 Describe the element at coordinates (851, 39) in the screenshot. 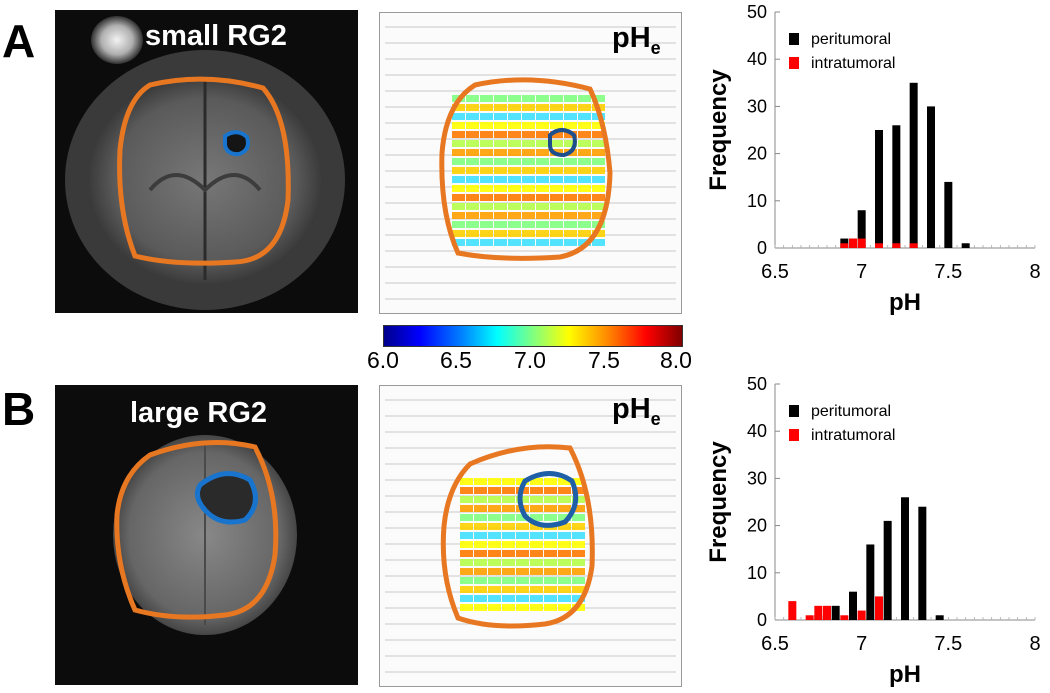

I see `legend-label-peritumoral: peritumoral` at that location.